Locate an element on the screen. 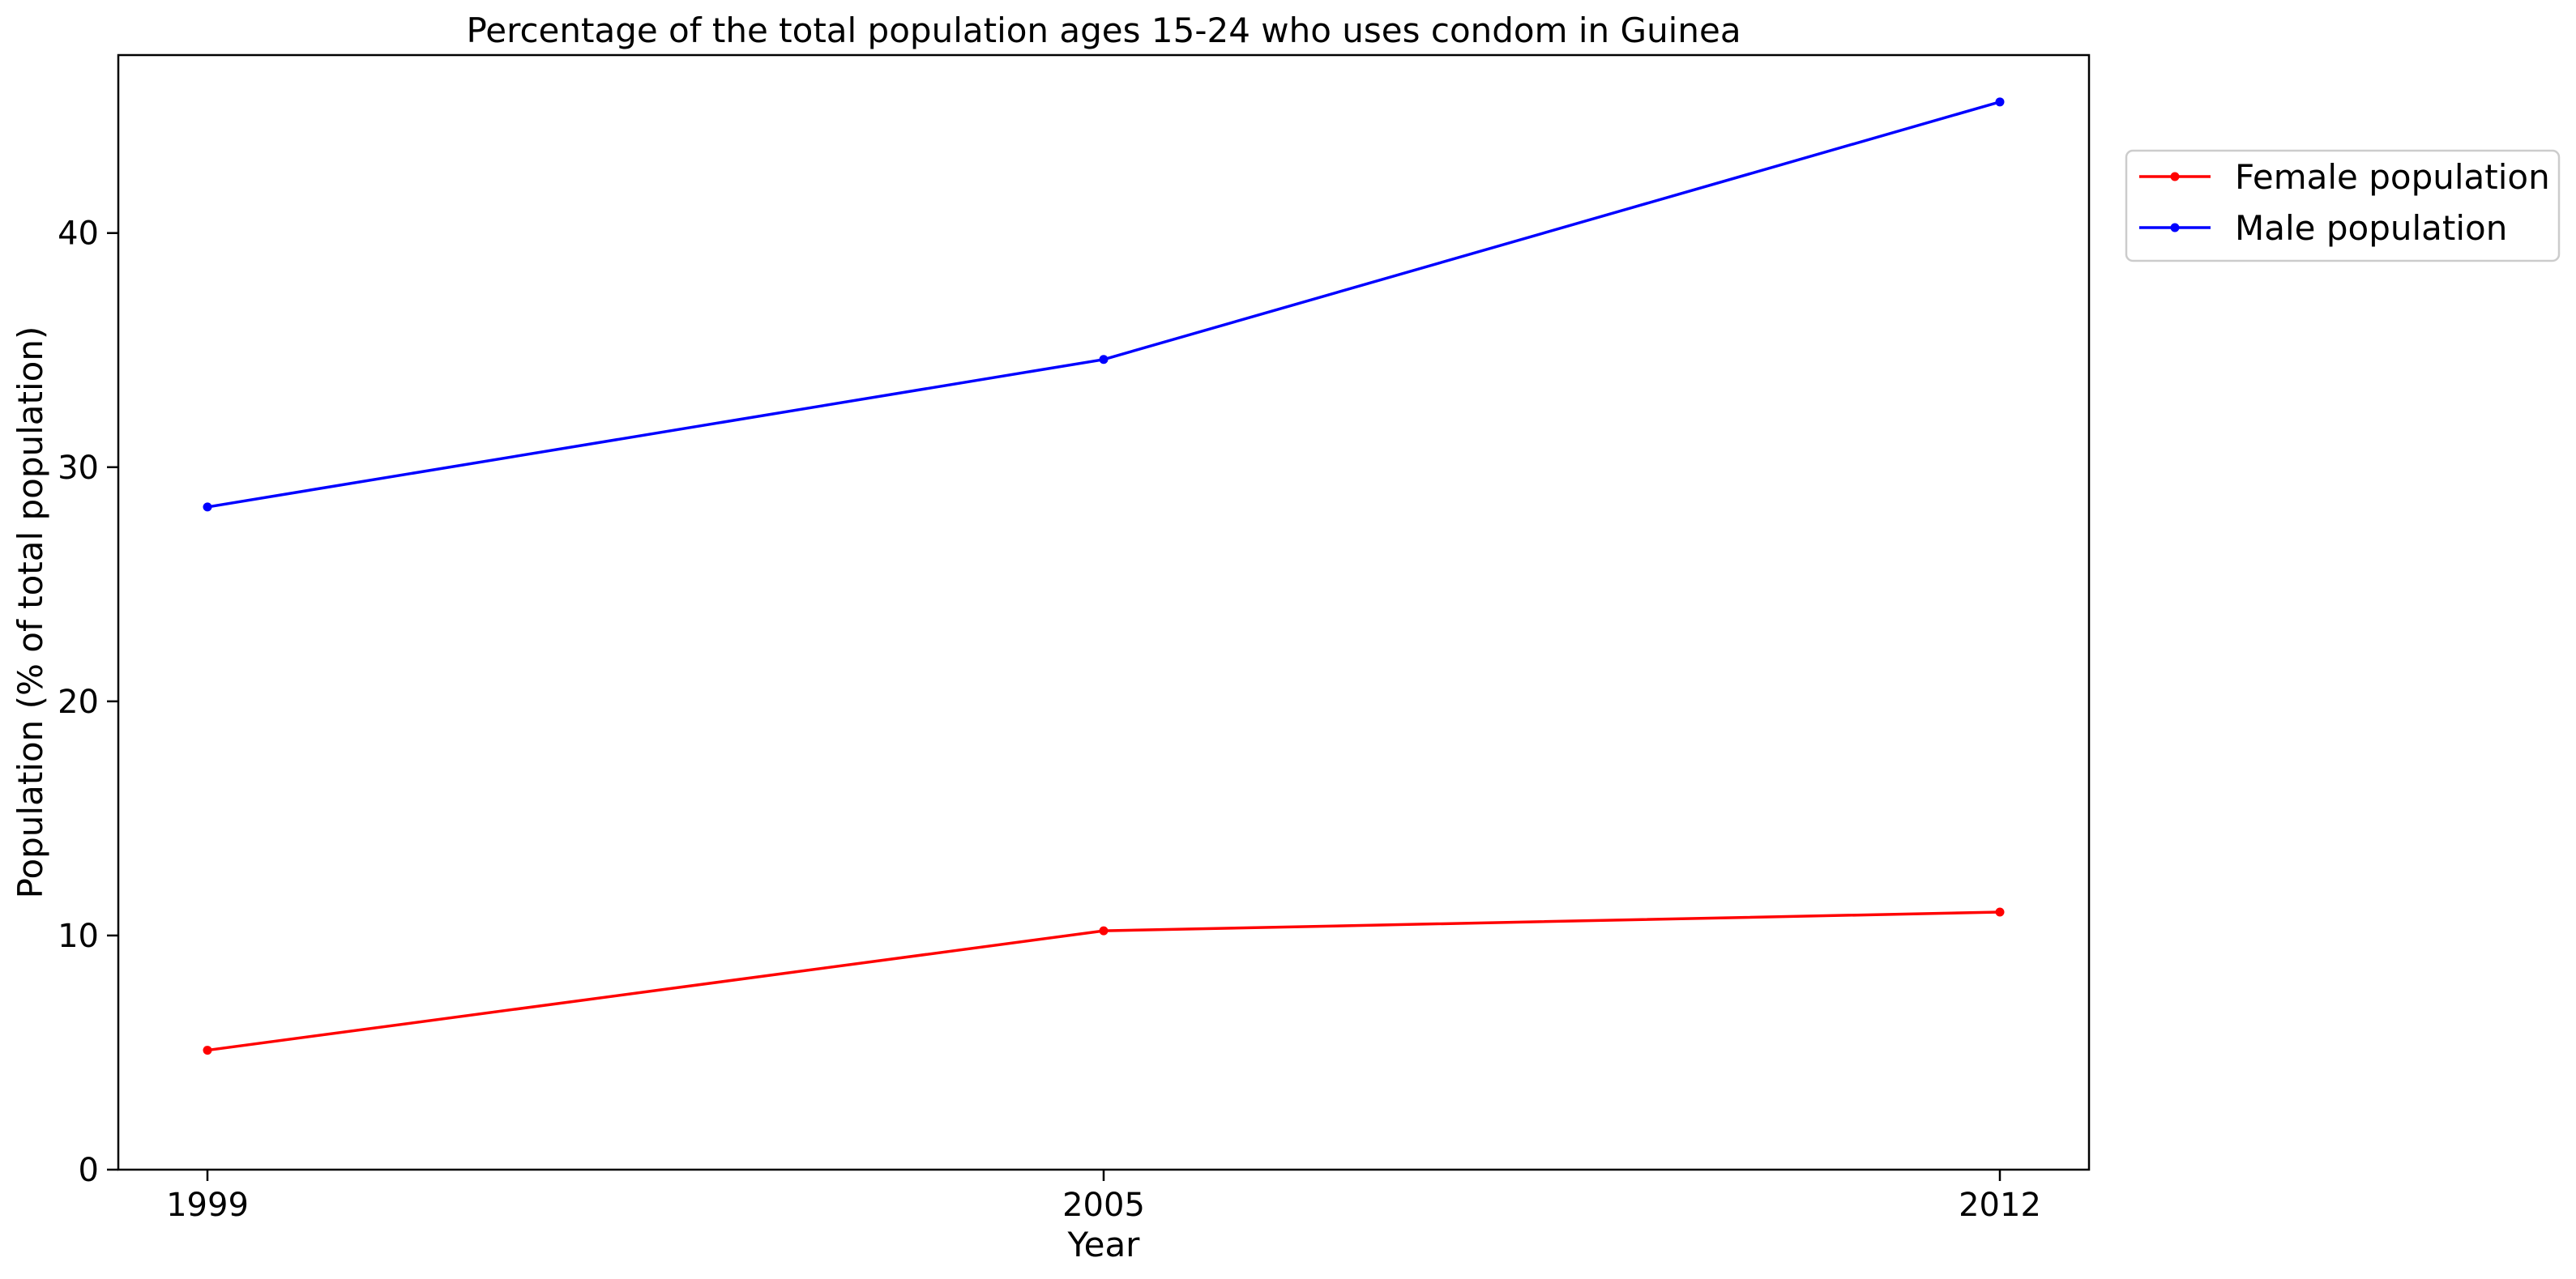  y-tick-label: 10 is located at coordinates (78, 936).